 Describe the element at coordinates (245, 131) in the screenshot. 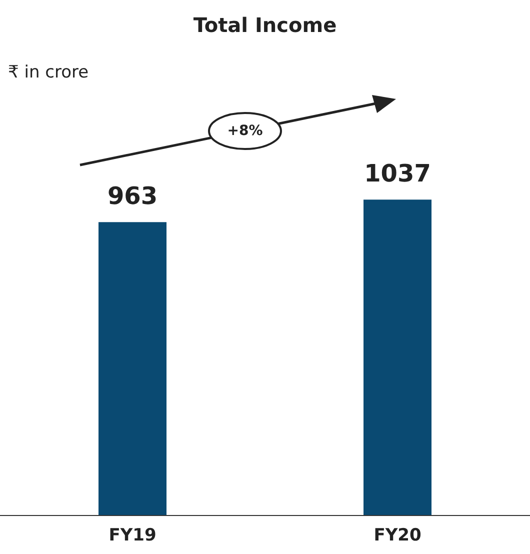

I see `text: +8%` at that location.